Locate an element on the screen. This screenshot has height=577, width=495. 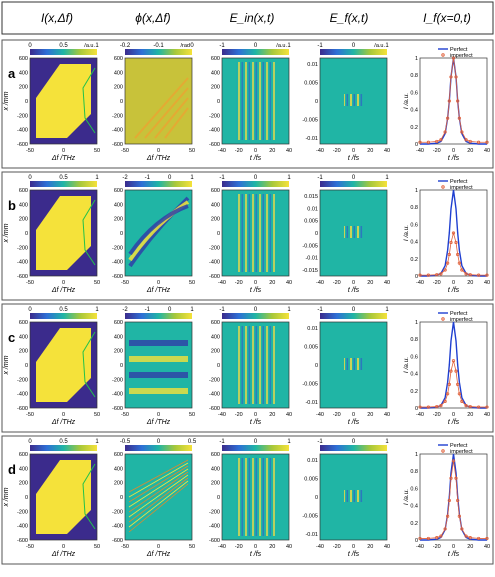
row-label: c is located at coordinates (11, 337).